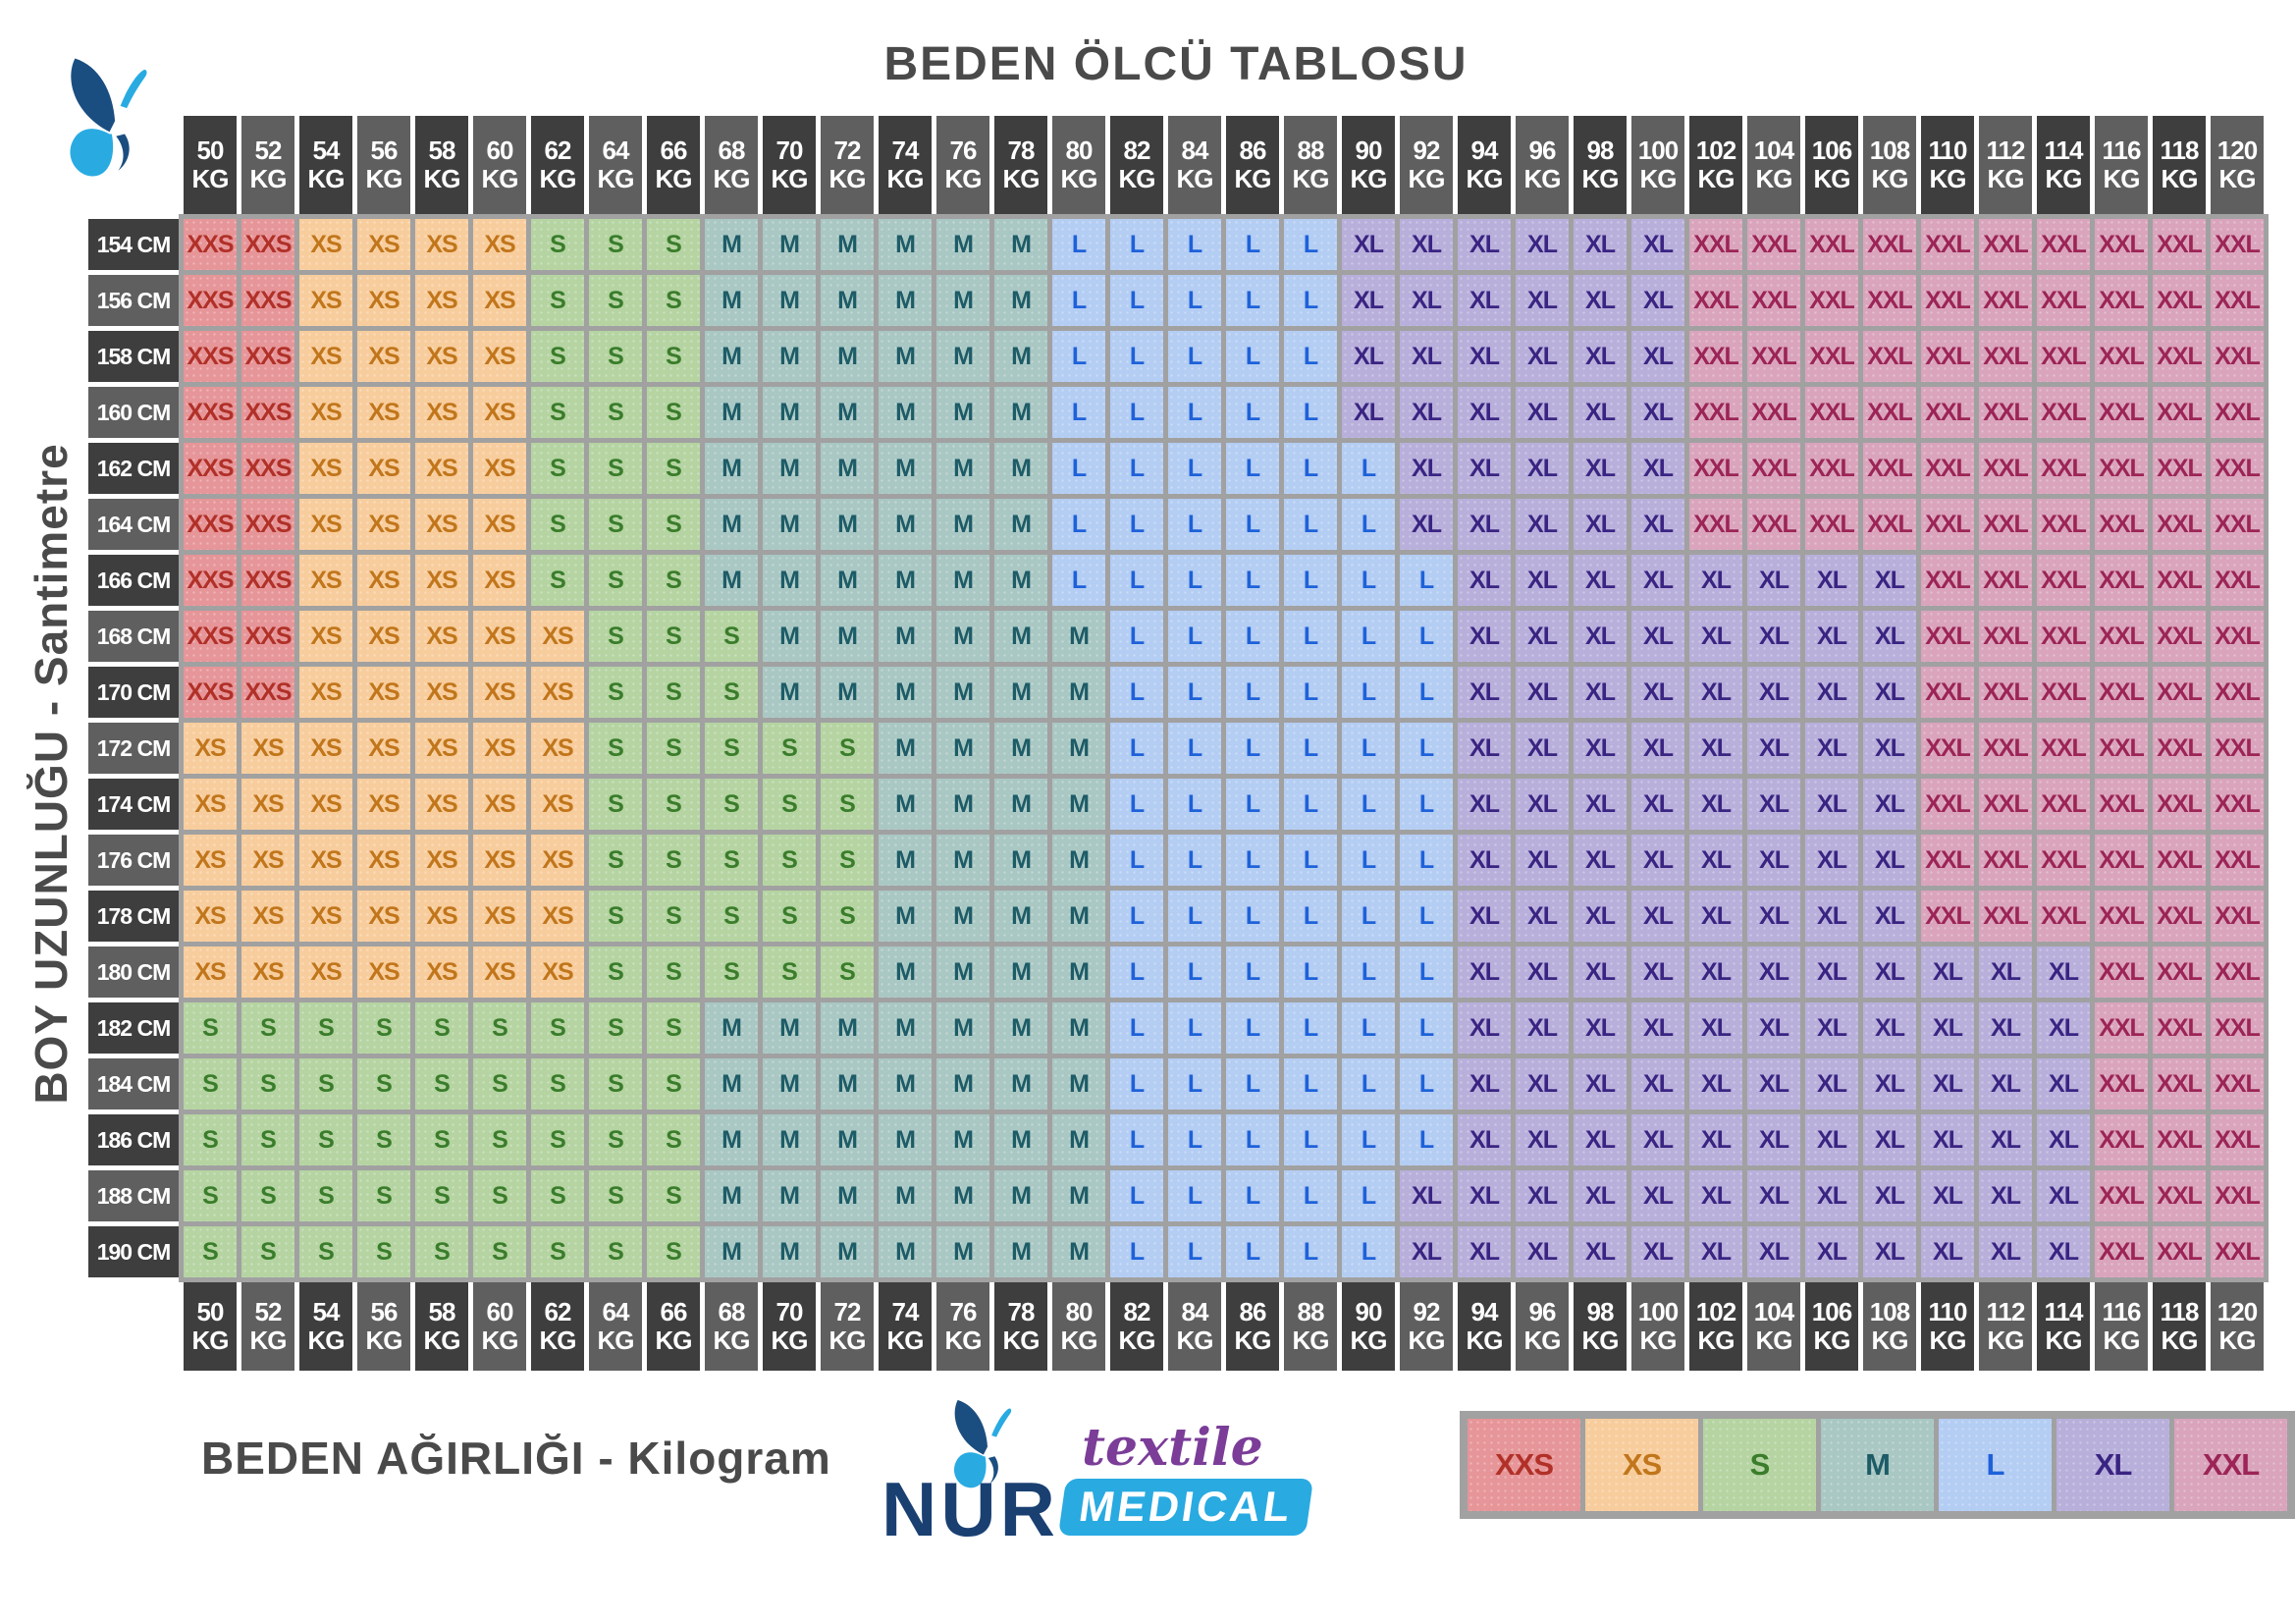 Image resolution: width=2296 pixels, height=1623 pixels. I want to click on weight-header-top: 94 KG, so click(1484, 165).